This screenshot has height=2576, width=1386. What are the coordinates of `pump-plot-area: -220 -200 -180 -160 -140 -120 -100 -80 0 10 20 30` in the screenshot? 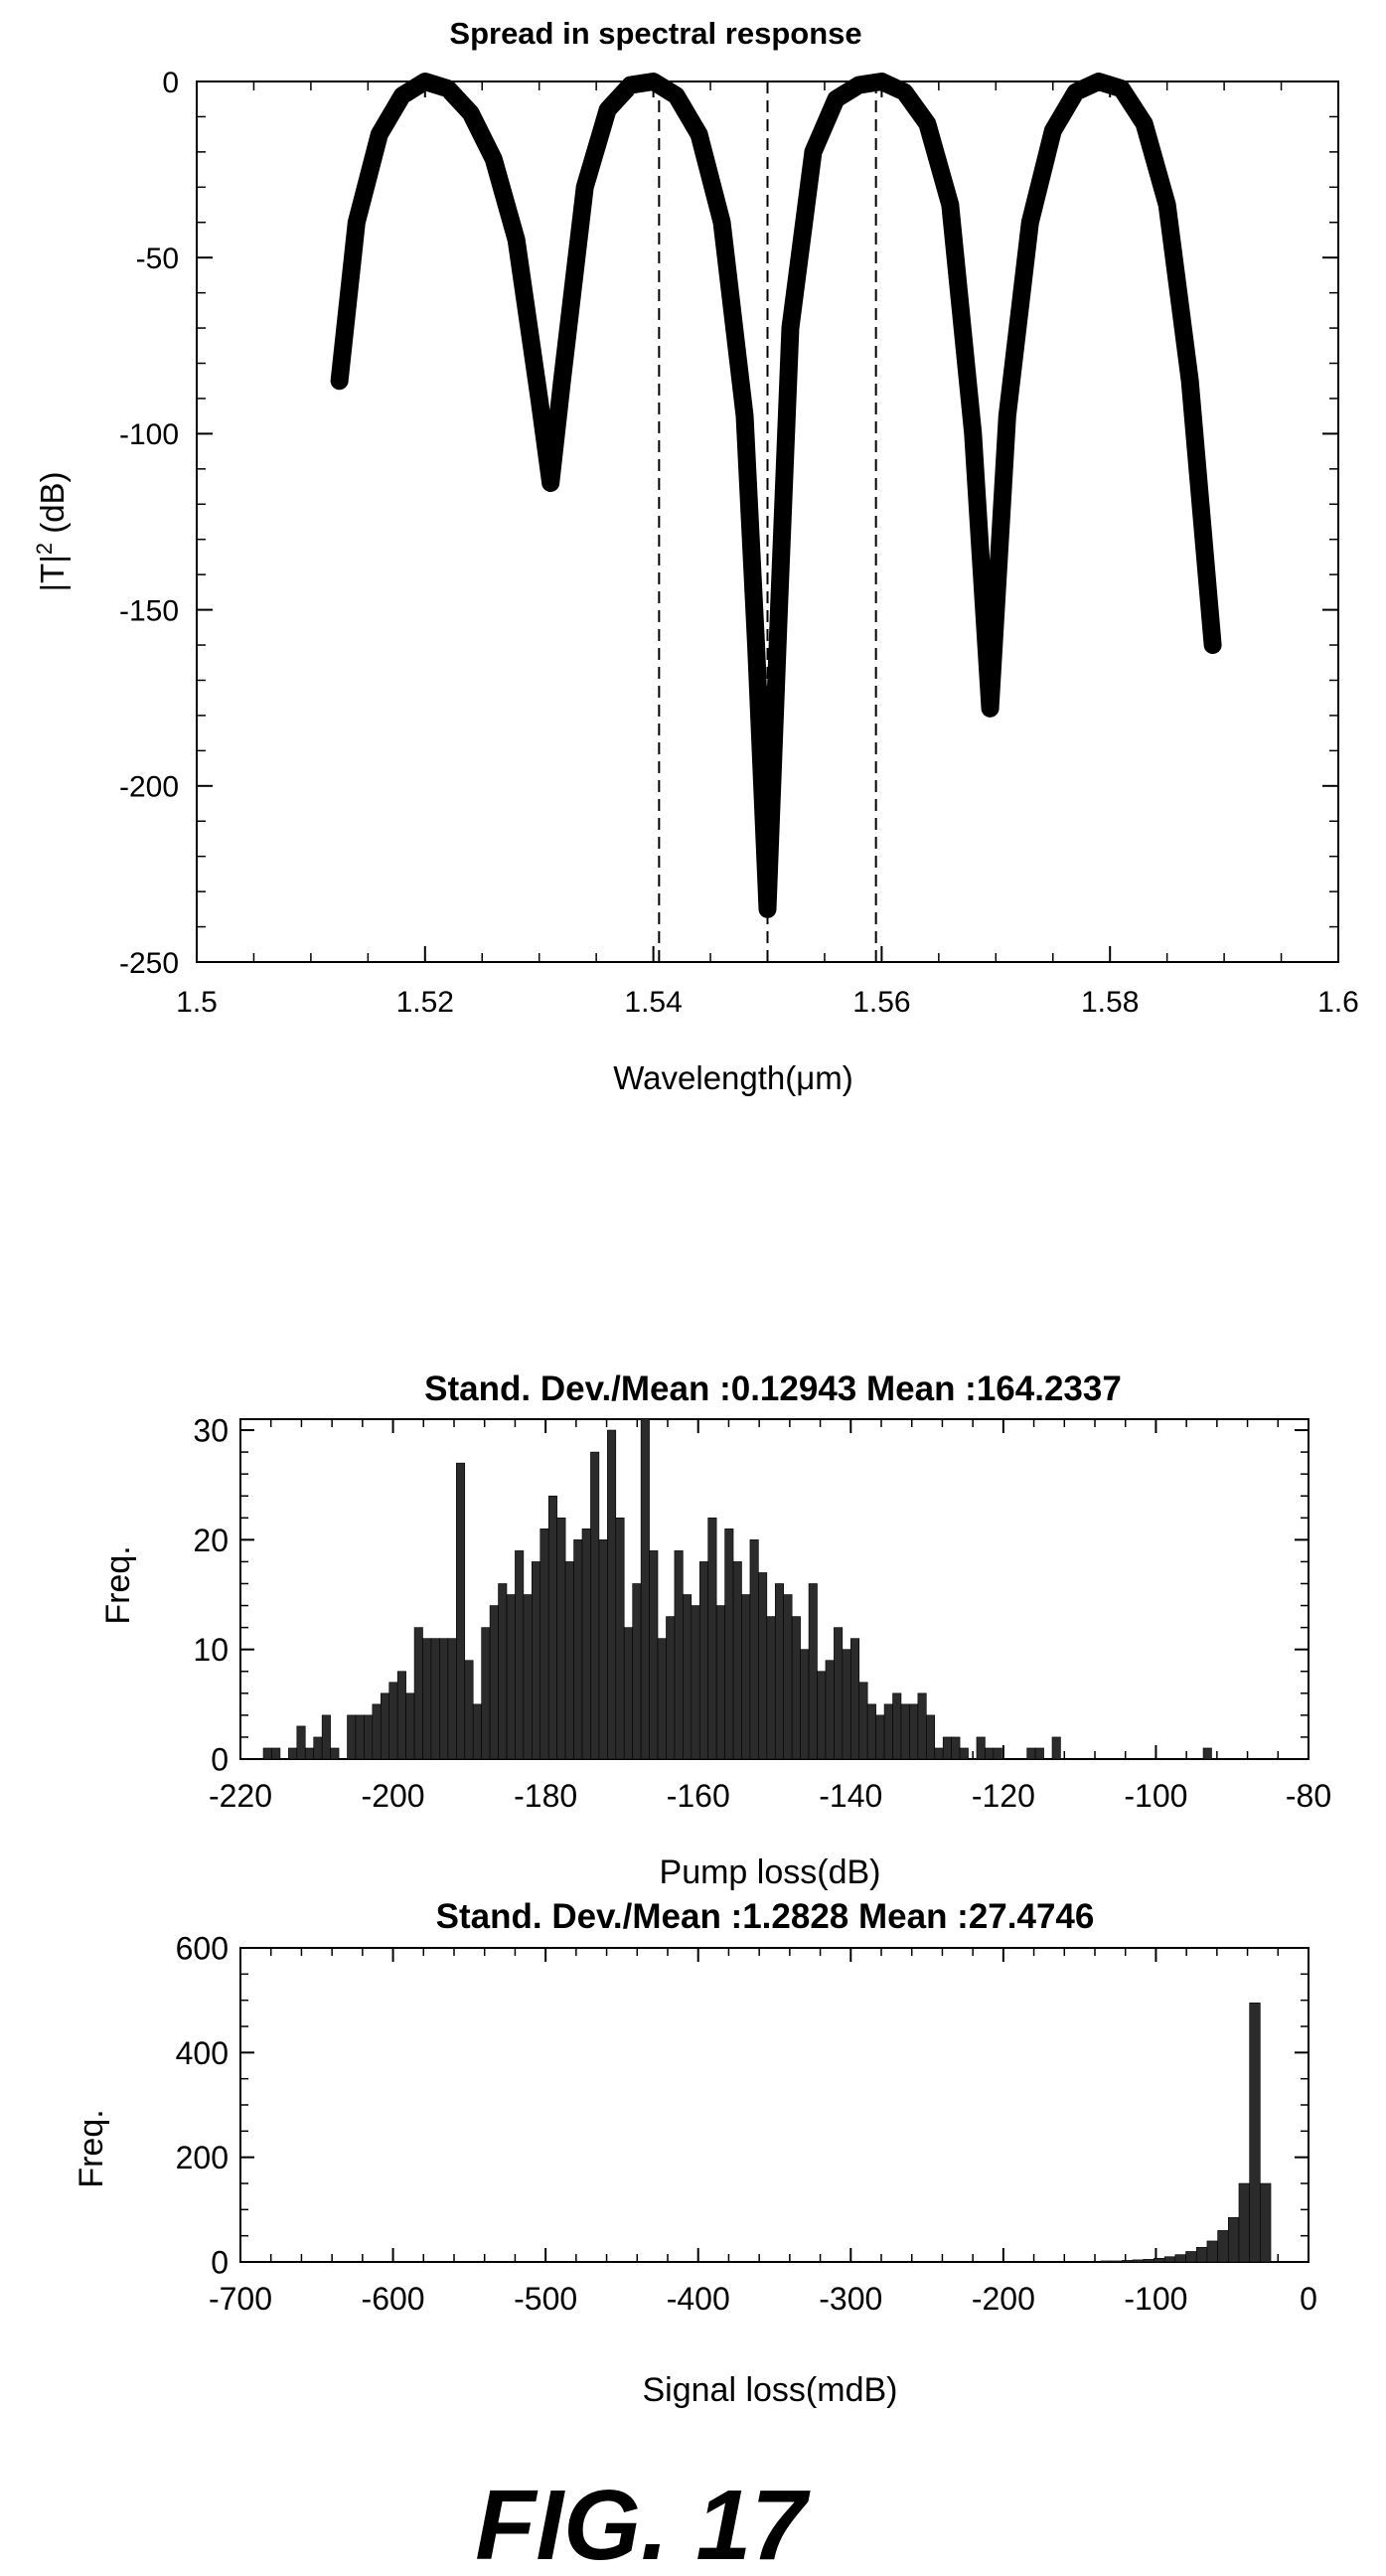 It's located at (762, 1613).